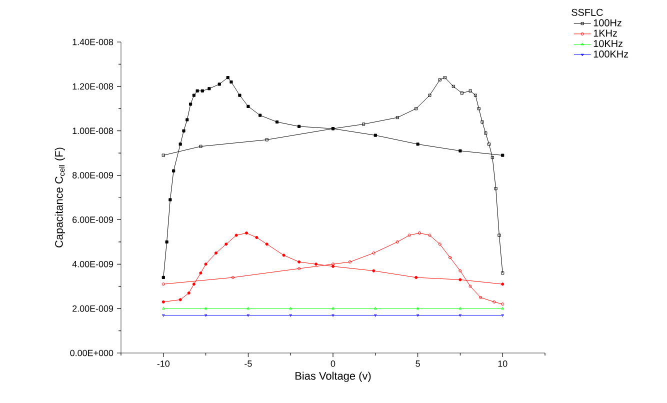 The image size is (667, 403). I want to click on x-axis-title: Bias Voltage (v), so click(333, 377).